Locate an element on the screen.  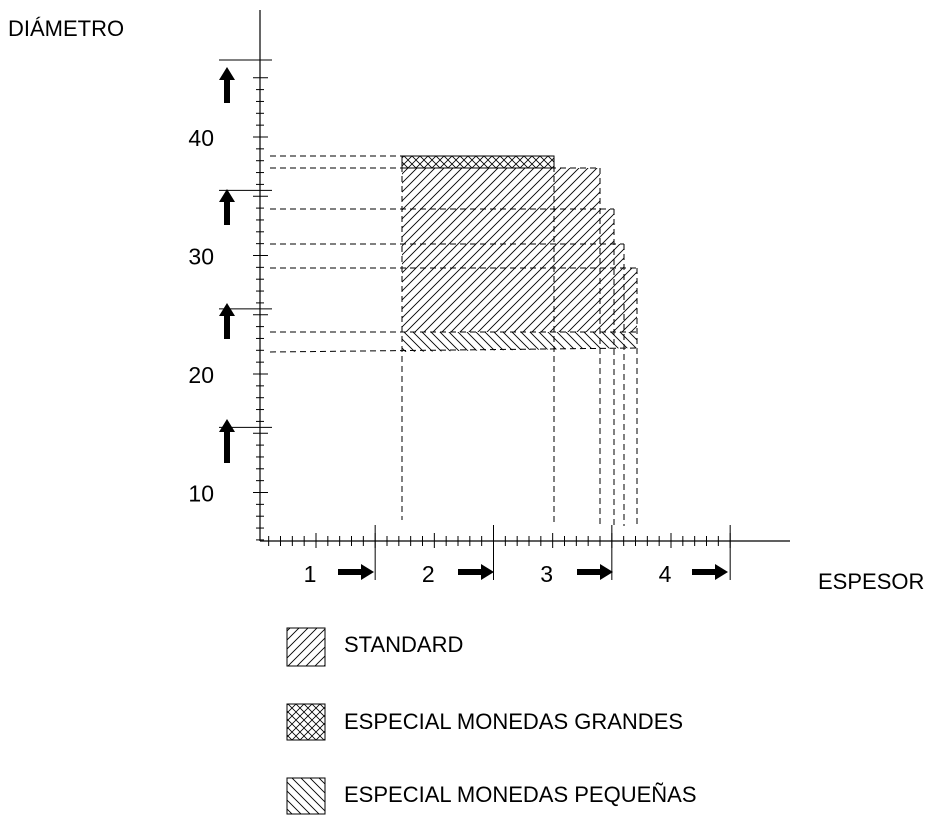
legend-item-especial-monedas-pequenas: ESPECIAL MONEDAS PEQUEÑAS is located at coordinates (491, 796).